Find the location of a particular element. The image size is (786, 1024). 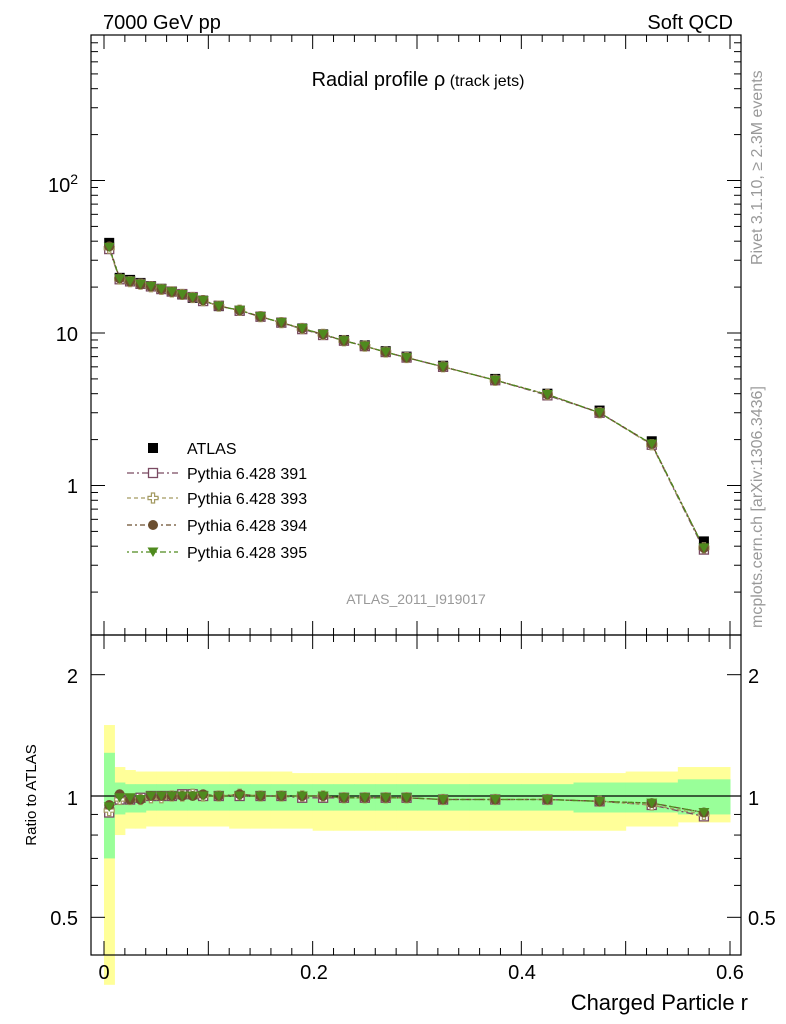

chart-title: Radial profile ρ (track jets) is located at coordinates (418, 80).